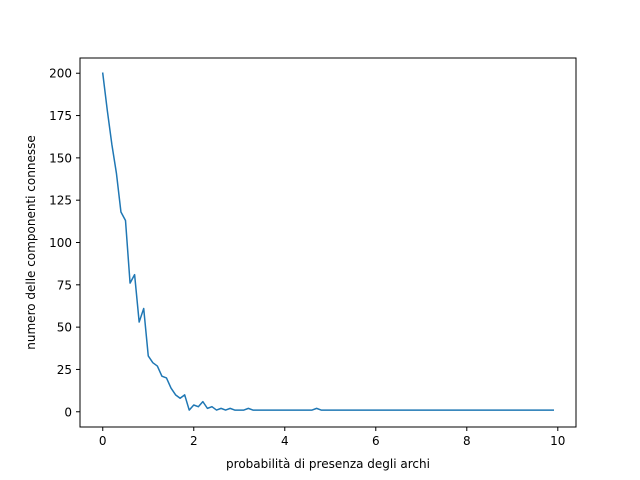 The image size is (640, 480). I want to click on y-tick-label: 75, so click(64, 285).